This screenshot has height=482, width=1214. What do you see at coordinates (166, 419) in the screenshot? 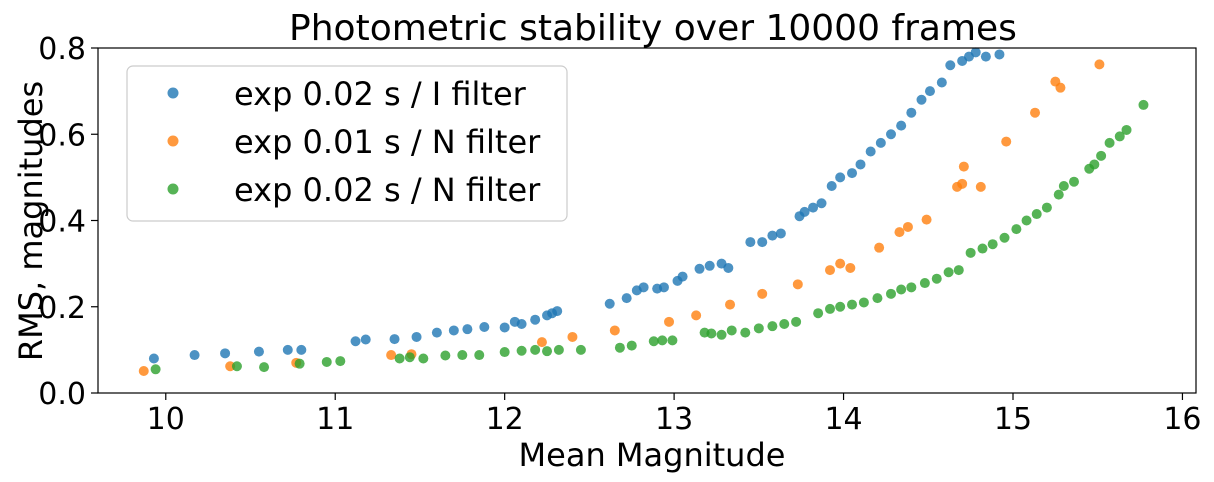
I see `x-tick-label: 10` at bounding box center [166, 419].